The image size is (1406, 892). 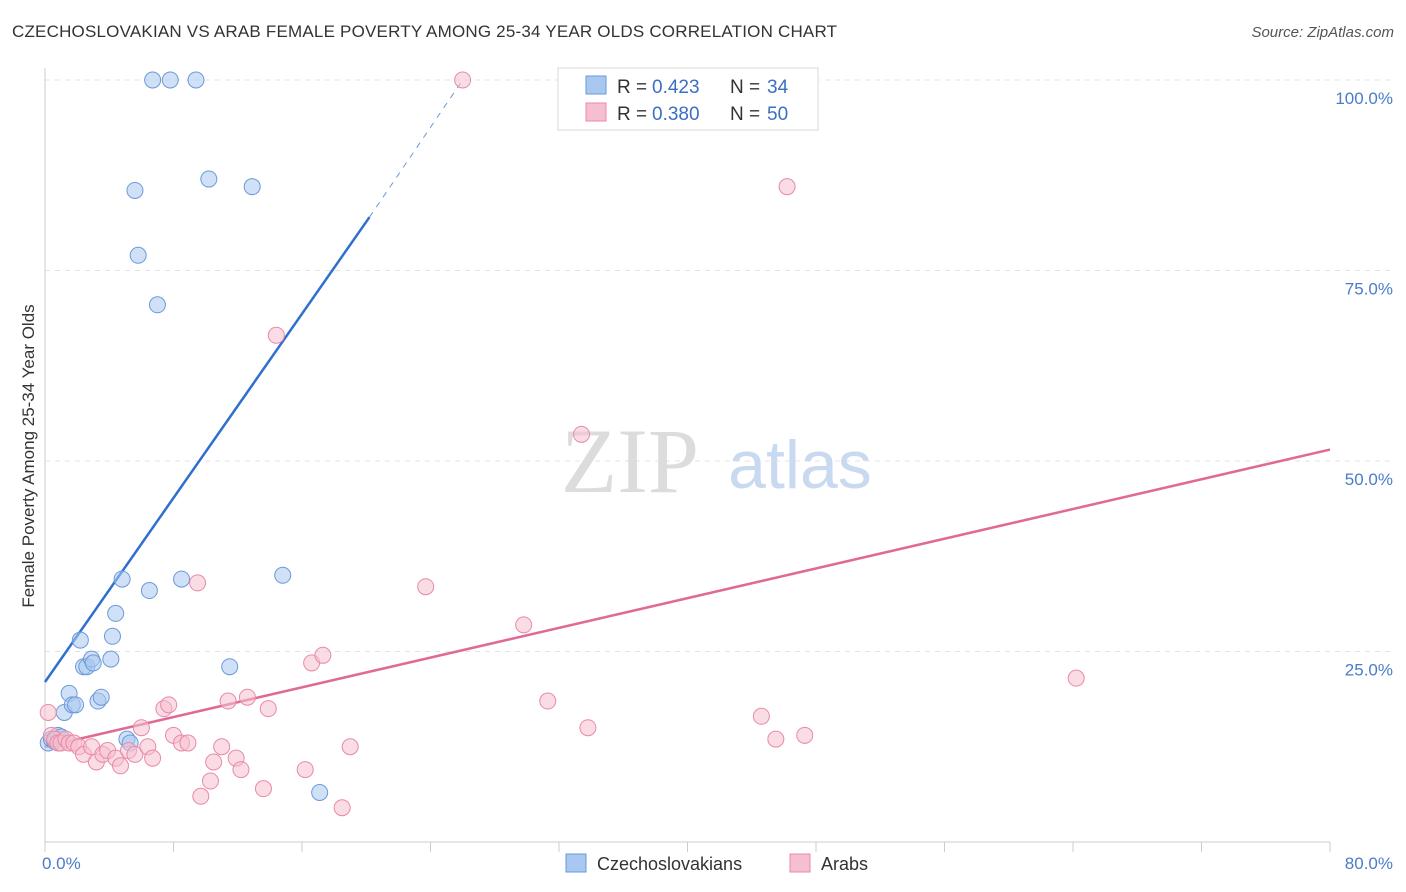 What do you see at coordinates (669, 864) in the screenshot?
I see `bottom-legend-label-czechoslovakians: Czechoslovakians` at bounding box center [669, 864].